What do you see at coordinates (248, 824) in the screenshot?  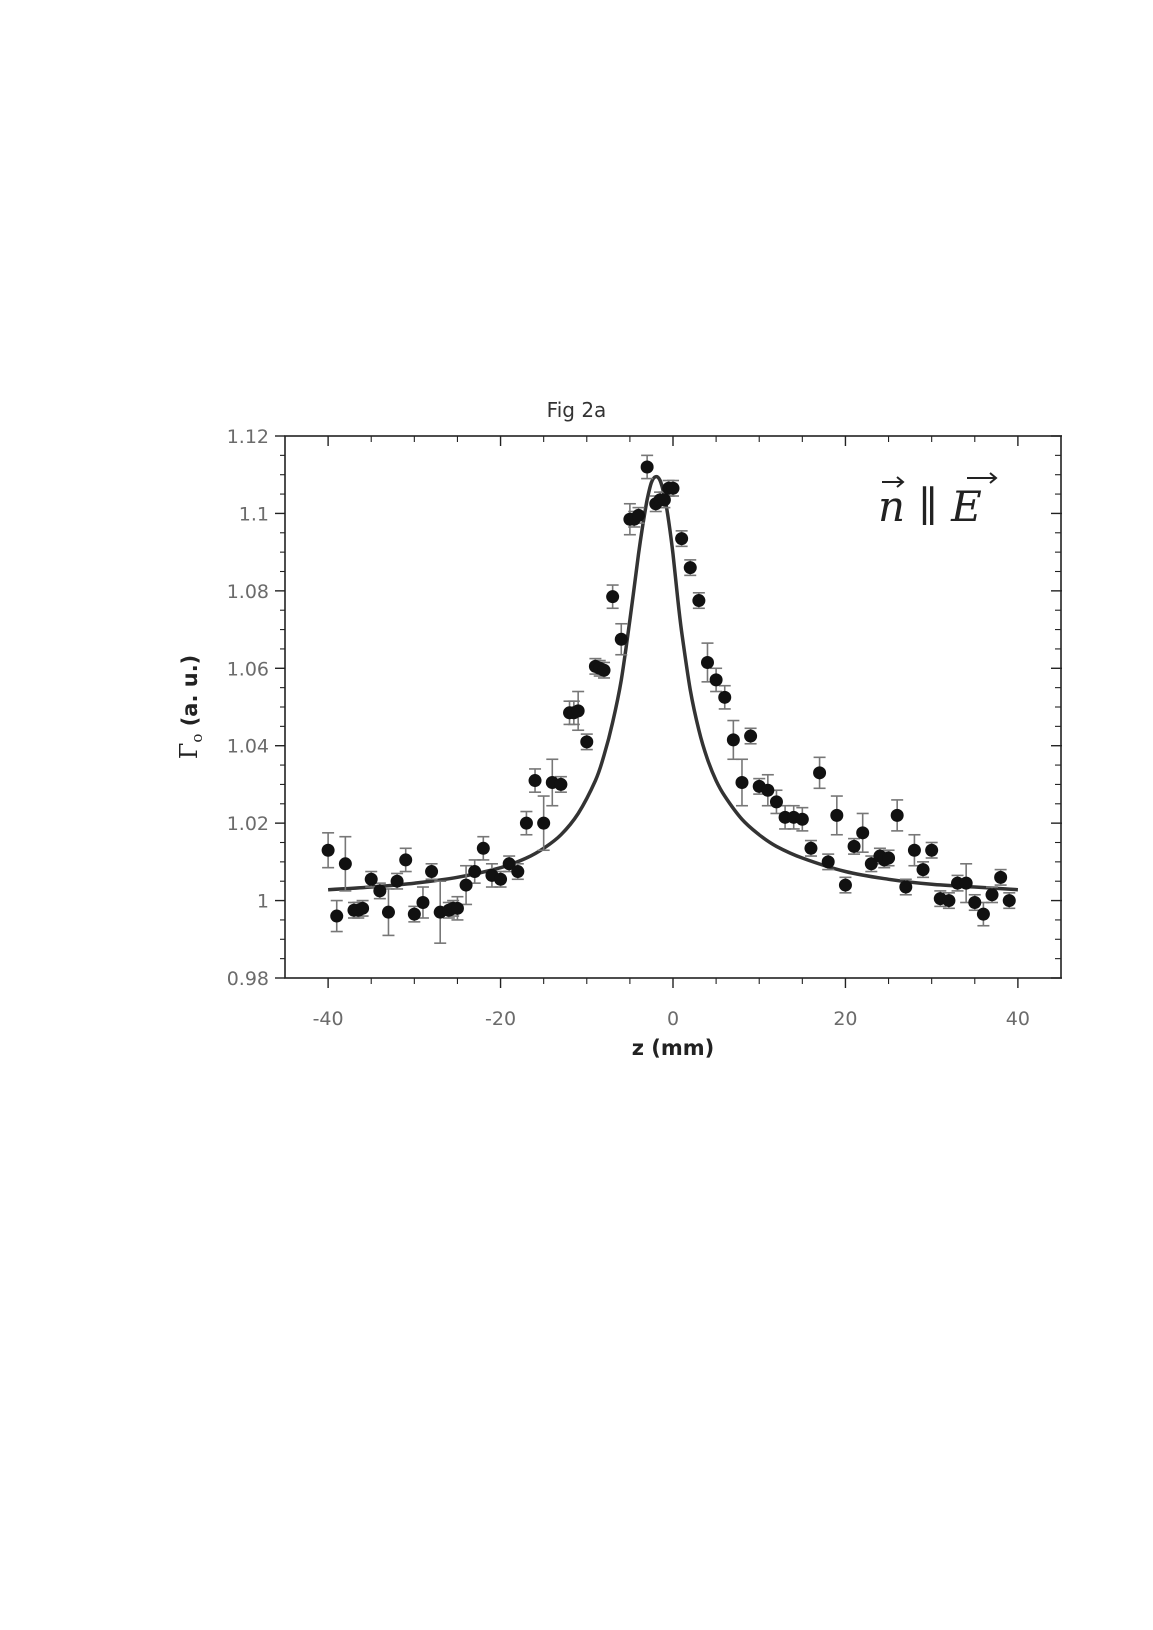 I see `y-tick-label: 1.02` at bounding box center [248, 824].